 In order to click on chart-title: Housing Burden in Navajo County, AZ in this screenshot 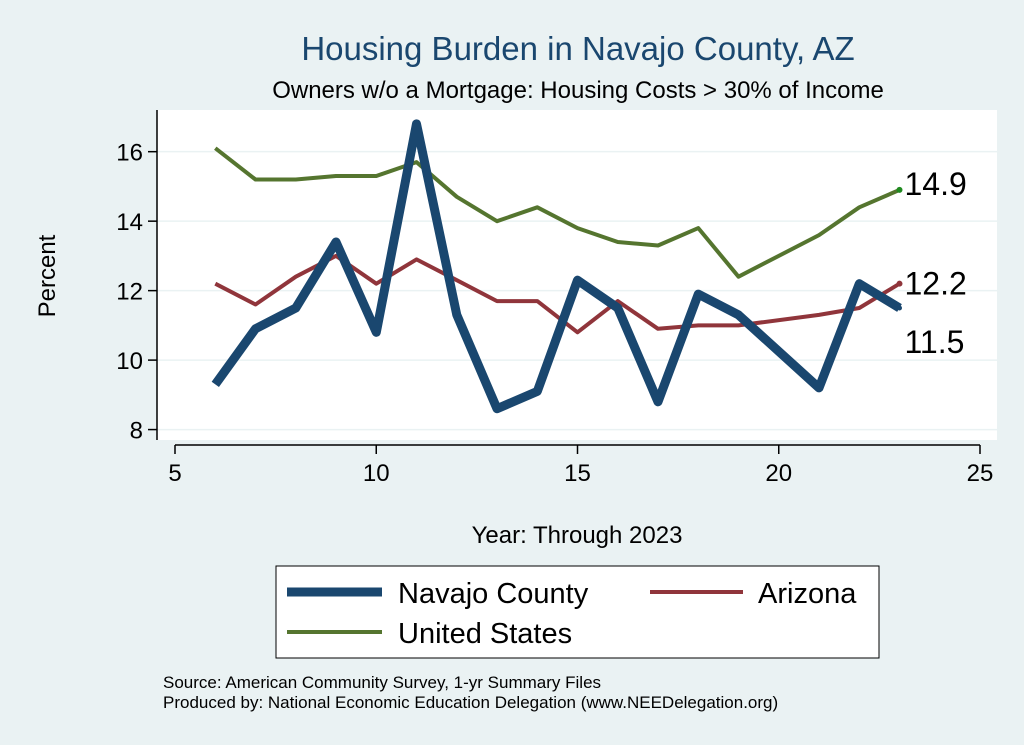, I will do `click(577, 48)`.